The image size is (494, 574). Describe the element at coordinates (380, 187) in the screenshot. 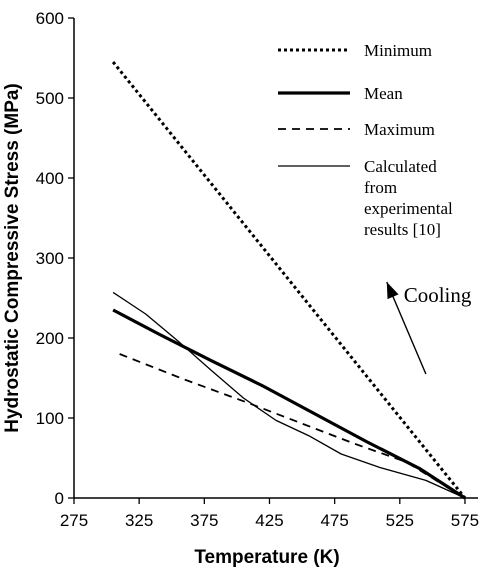

I see `legend-label: from` at that location.